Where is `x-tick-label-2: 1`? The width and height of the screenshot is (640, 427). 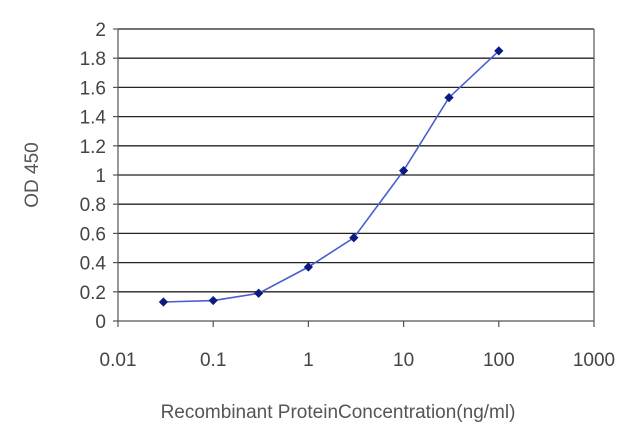 x-tick-label-2: 1 is located at coordinates (308, 360).